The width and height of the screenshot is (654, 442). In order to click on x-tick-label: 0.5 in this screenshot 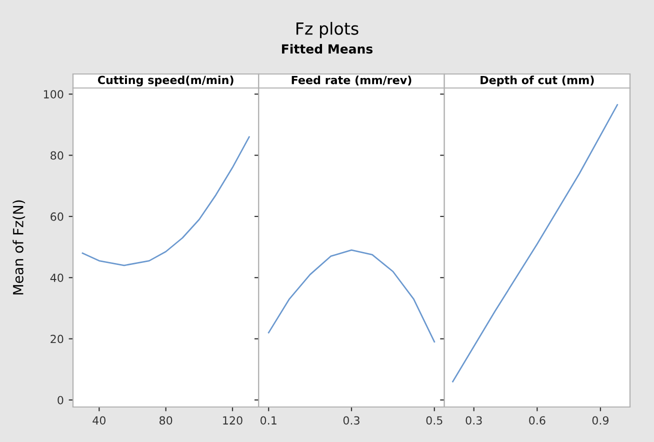, I will do `click(434, 420)`.